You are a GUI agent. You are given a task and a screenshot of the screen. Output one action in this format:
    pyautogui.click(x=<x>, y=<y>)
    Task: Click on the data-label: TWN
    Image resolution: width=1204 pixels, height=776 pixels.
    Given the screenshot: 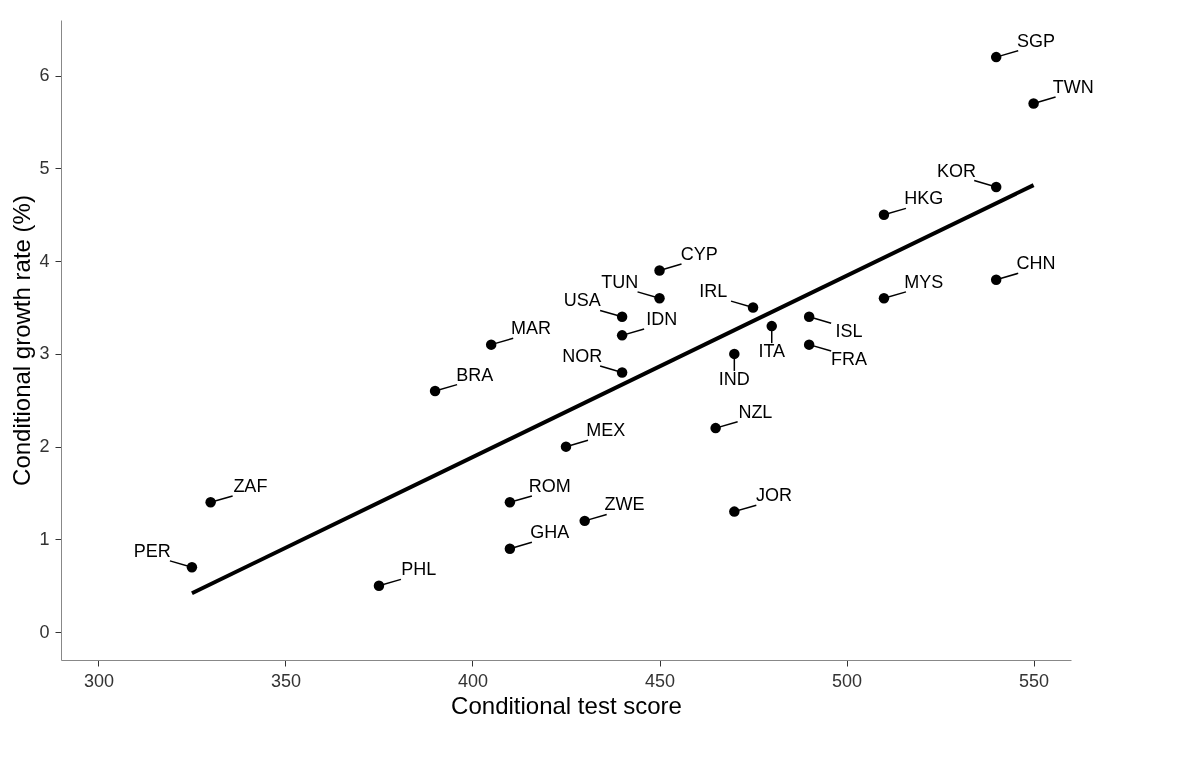 What is the action you would take?
    pyautogui.click(x=1073, y=87)
    